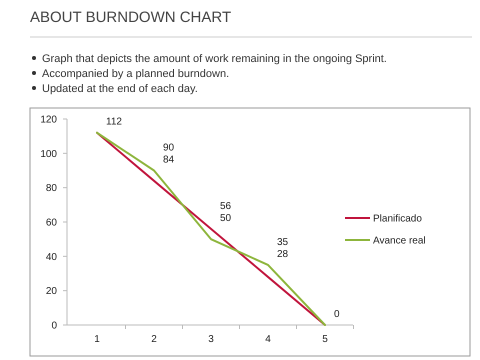  Describe the element at coordinates (49, 154) in the screenshot. I see `y-tick-label: 100` at that location.